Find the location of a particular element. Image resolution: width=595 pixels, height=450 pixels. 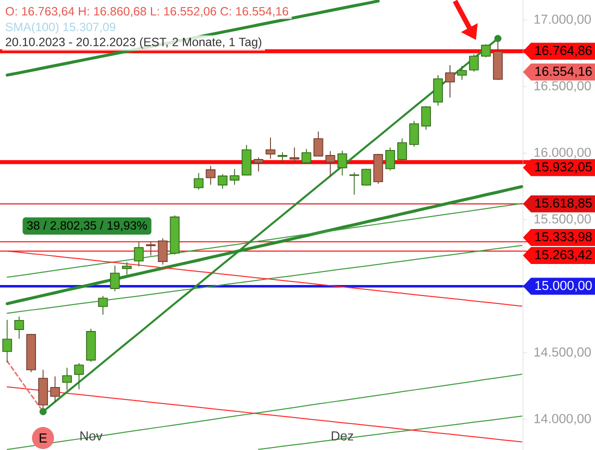

ref-line-label: 15.000,00 is located at coordinates (563, 286).